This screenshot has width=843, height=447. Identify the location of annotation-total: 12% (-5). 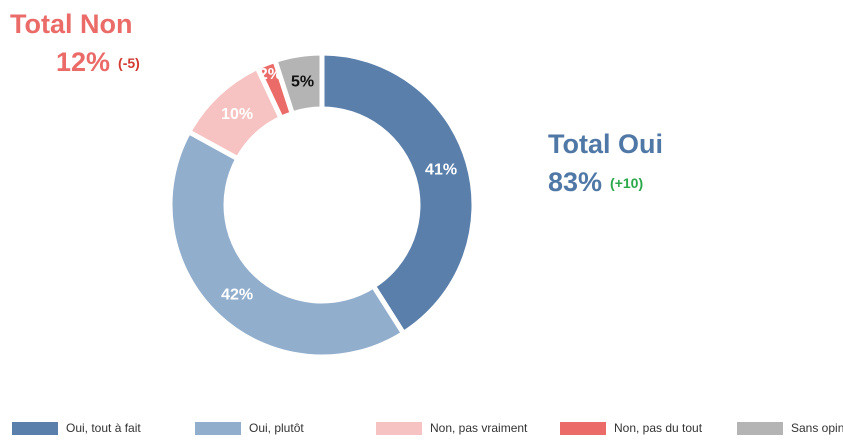
(98, 62).